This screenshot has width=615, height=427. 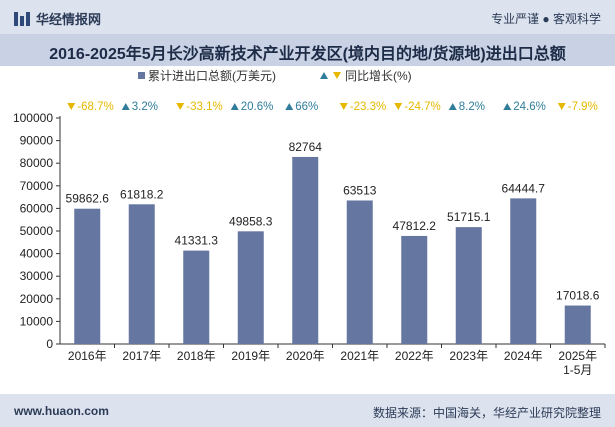 I want to click on legend-down-icon, so click(x=337, y=75).